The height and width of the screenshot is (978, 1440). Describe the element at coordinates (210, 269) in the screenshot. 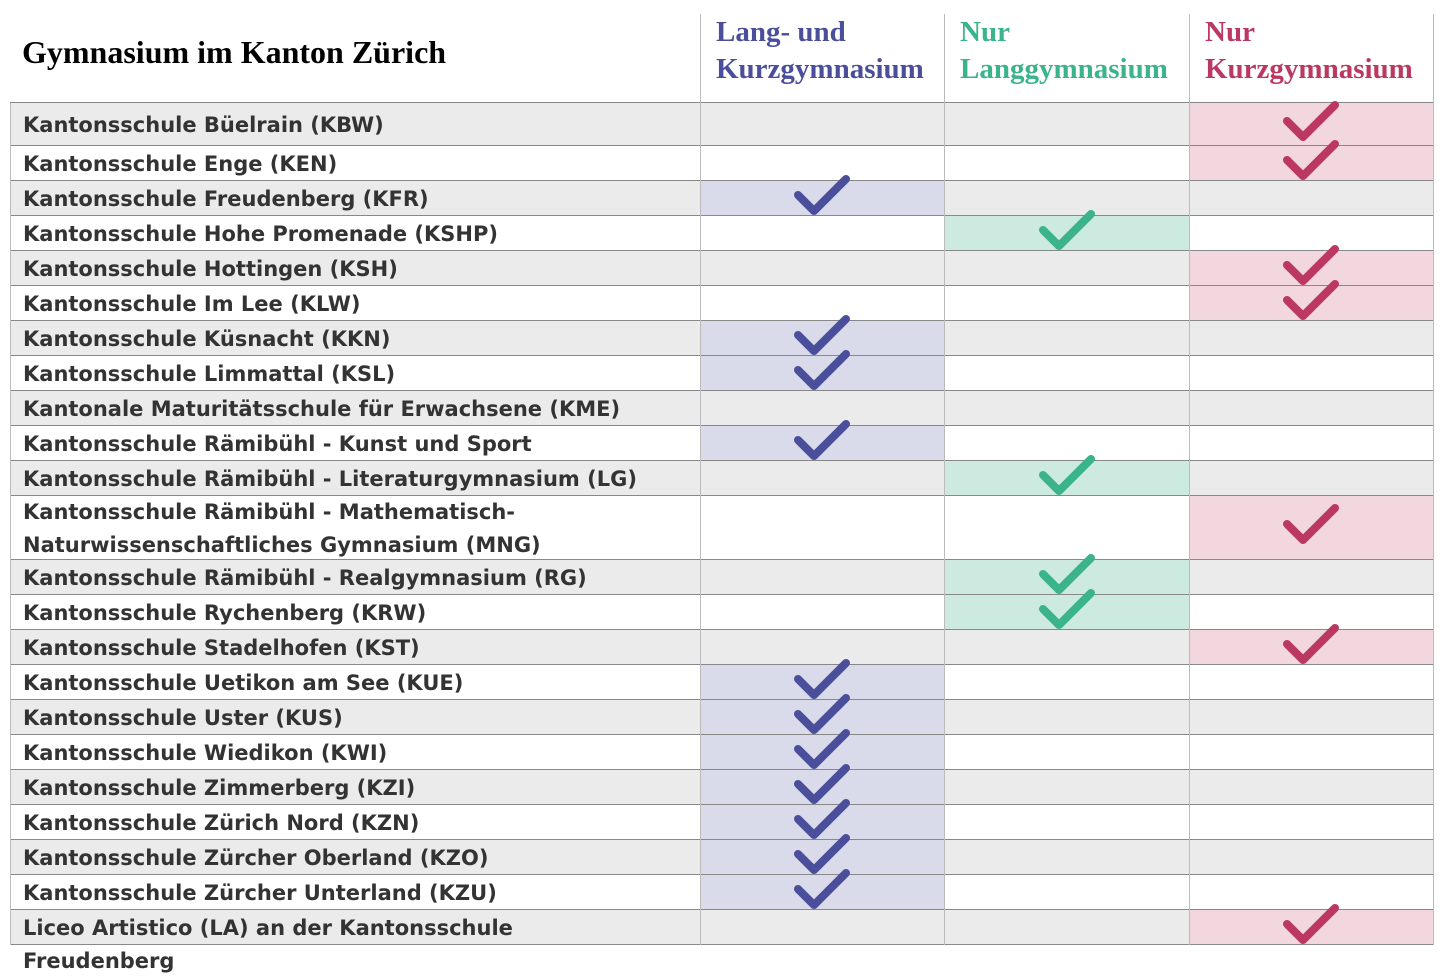

I see `school-name: Kantonsschule Hottingen (KSH)` at that location.